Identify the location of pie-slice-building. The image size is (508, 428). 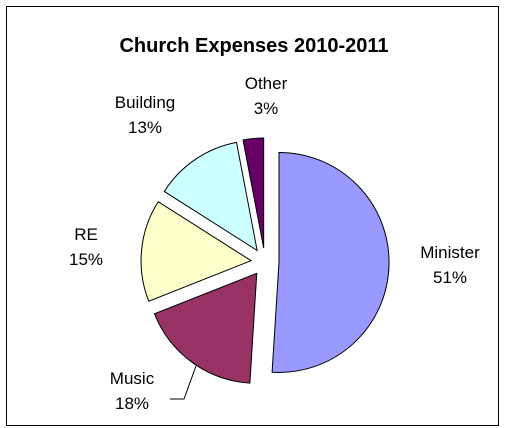
(210, 196).